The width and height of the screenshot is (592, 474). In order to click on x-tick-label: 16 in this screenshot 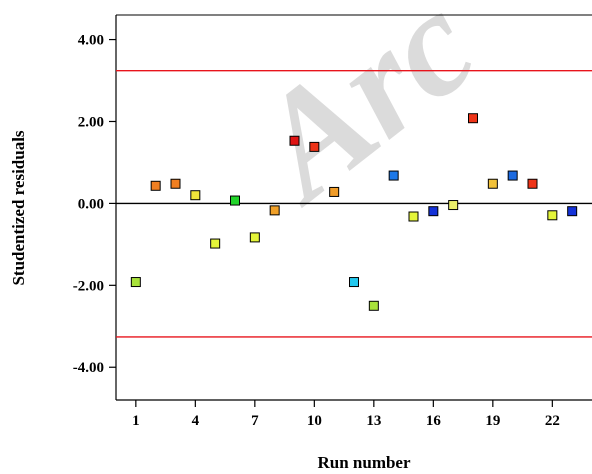, I will do `click(434, 421)`.